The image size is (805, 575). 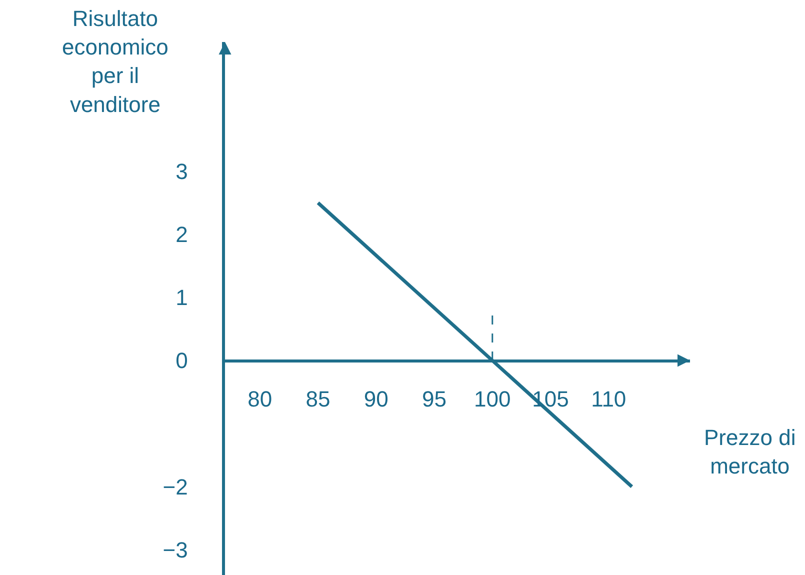 What do you see at coordinates (175, 487) in the screenshot?
I see `y-tick-label: −2` at bounding box center [175, 487].